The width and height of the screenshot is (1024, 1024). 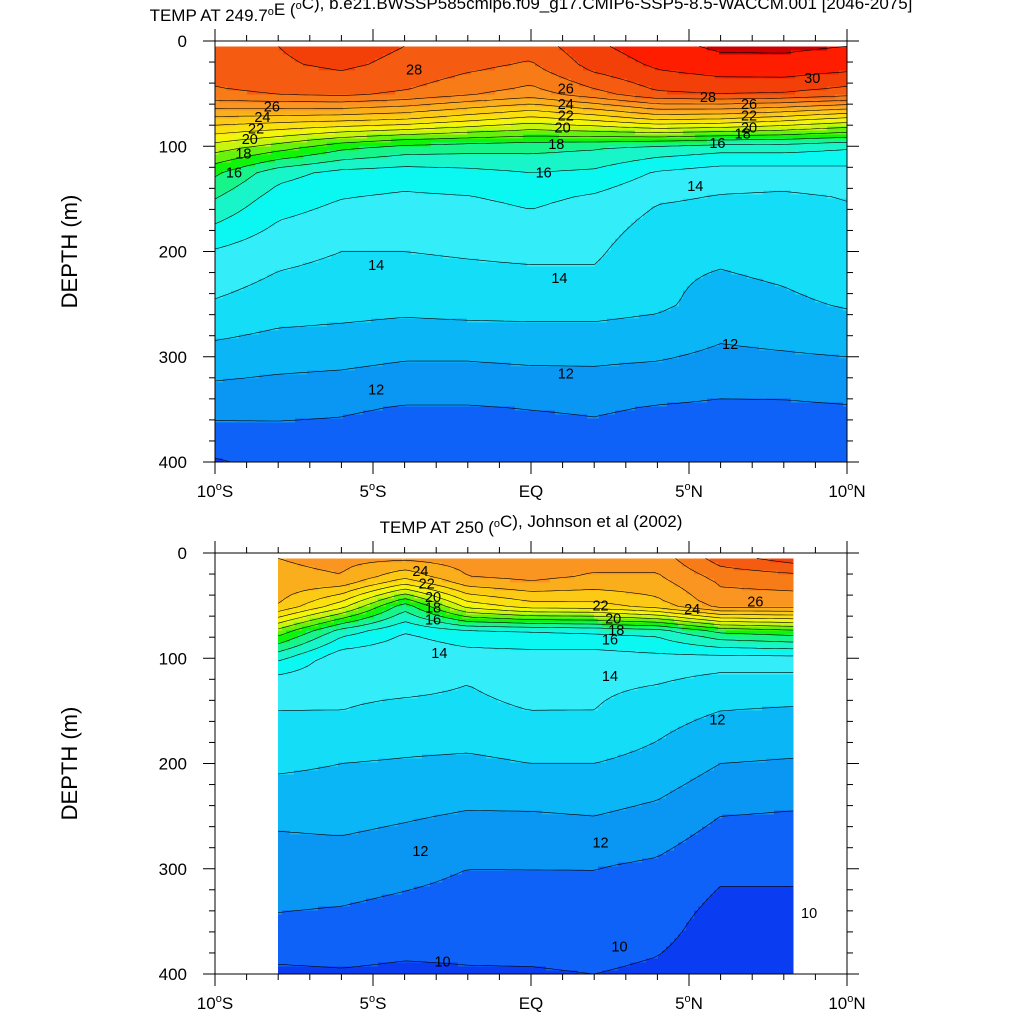 What do you see at coordinates (812, 79) in the screenshot?
I see `contour-label: 30` at bounding box center [812, 79].